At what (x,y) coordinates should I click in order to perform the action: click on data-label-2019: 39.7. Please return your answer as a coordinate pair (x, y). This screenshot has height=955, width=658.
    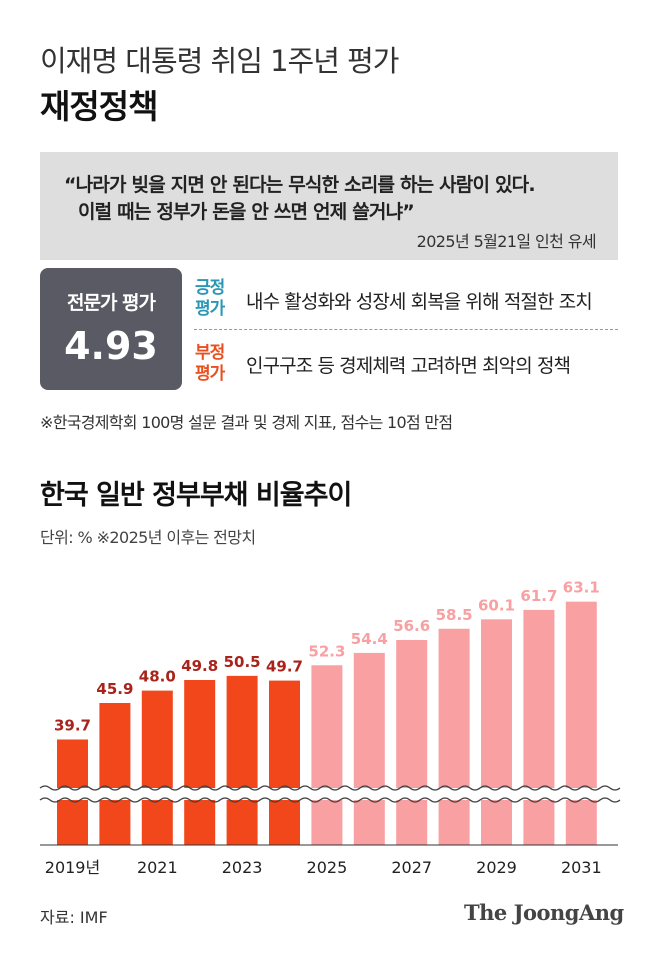
    Looking at the image, I should click on (72, 726).